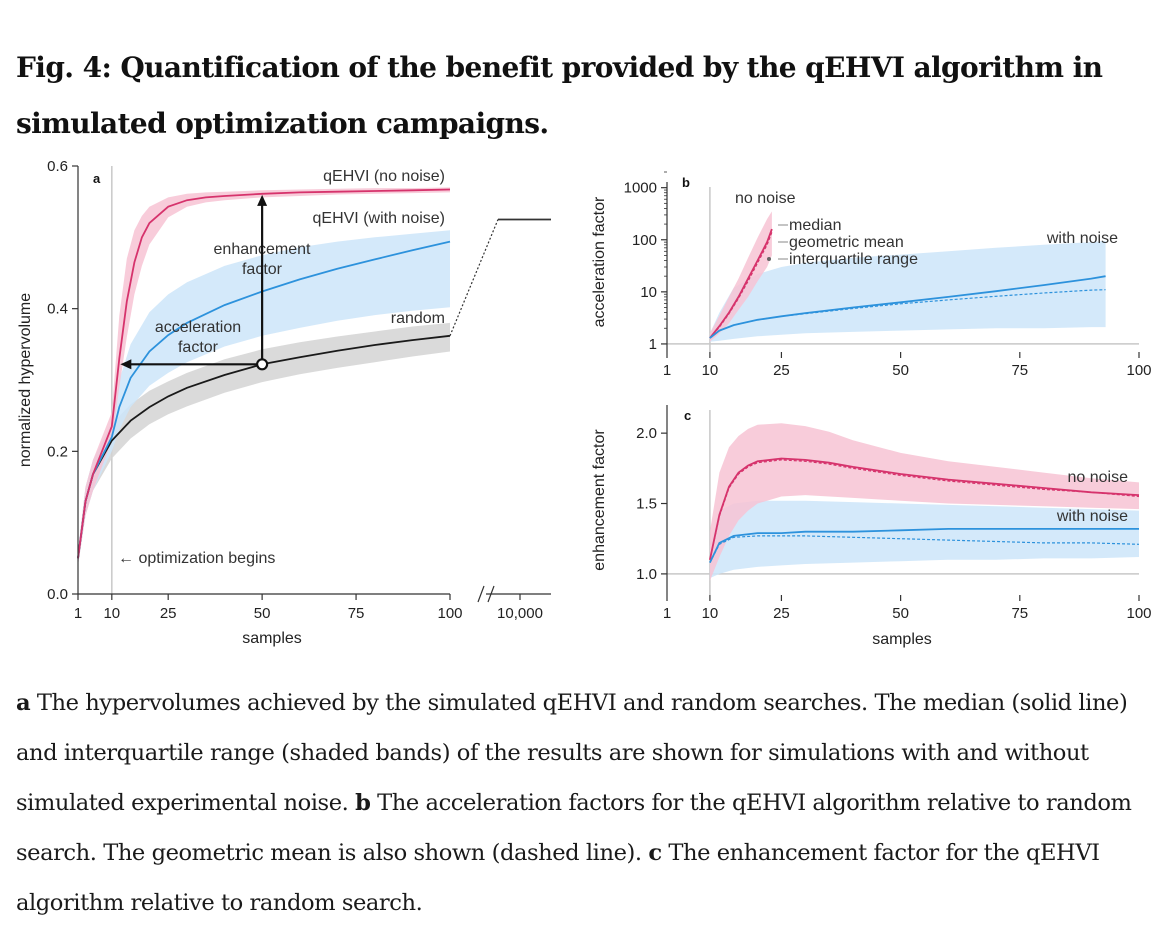 The height and width of the screenshot is (952, 1160). Describe the element at coordinates (111, 613) in the screenshot. I see `x-tick-label-a: 10` at that location.